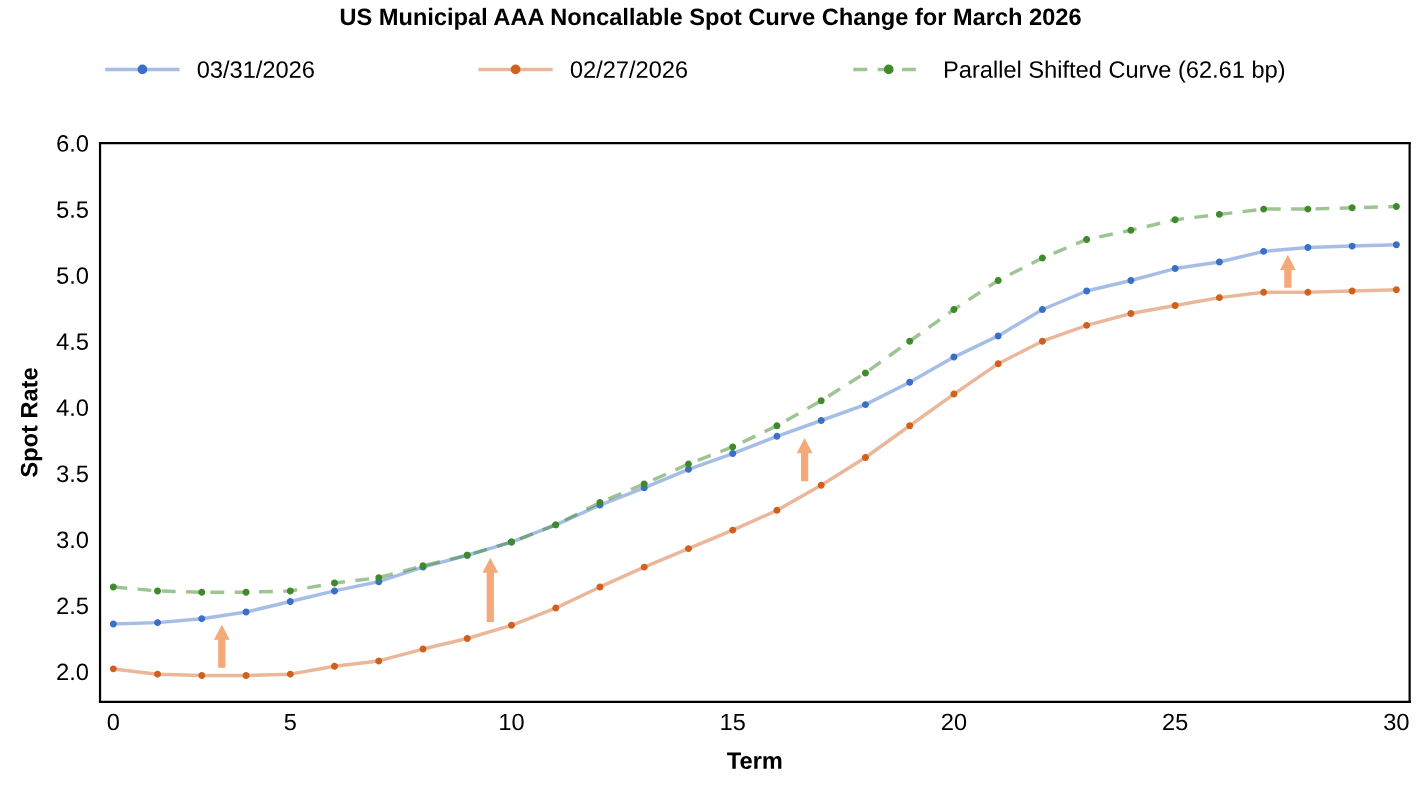 This screenshot has width=1421, height=786. I want to click on x-tick-label: 25, so click(1175, 722).